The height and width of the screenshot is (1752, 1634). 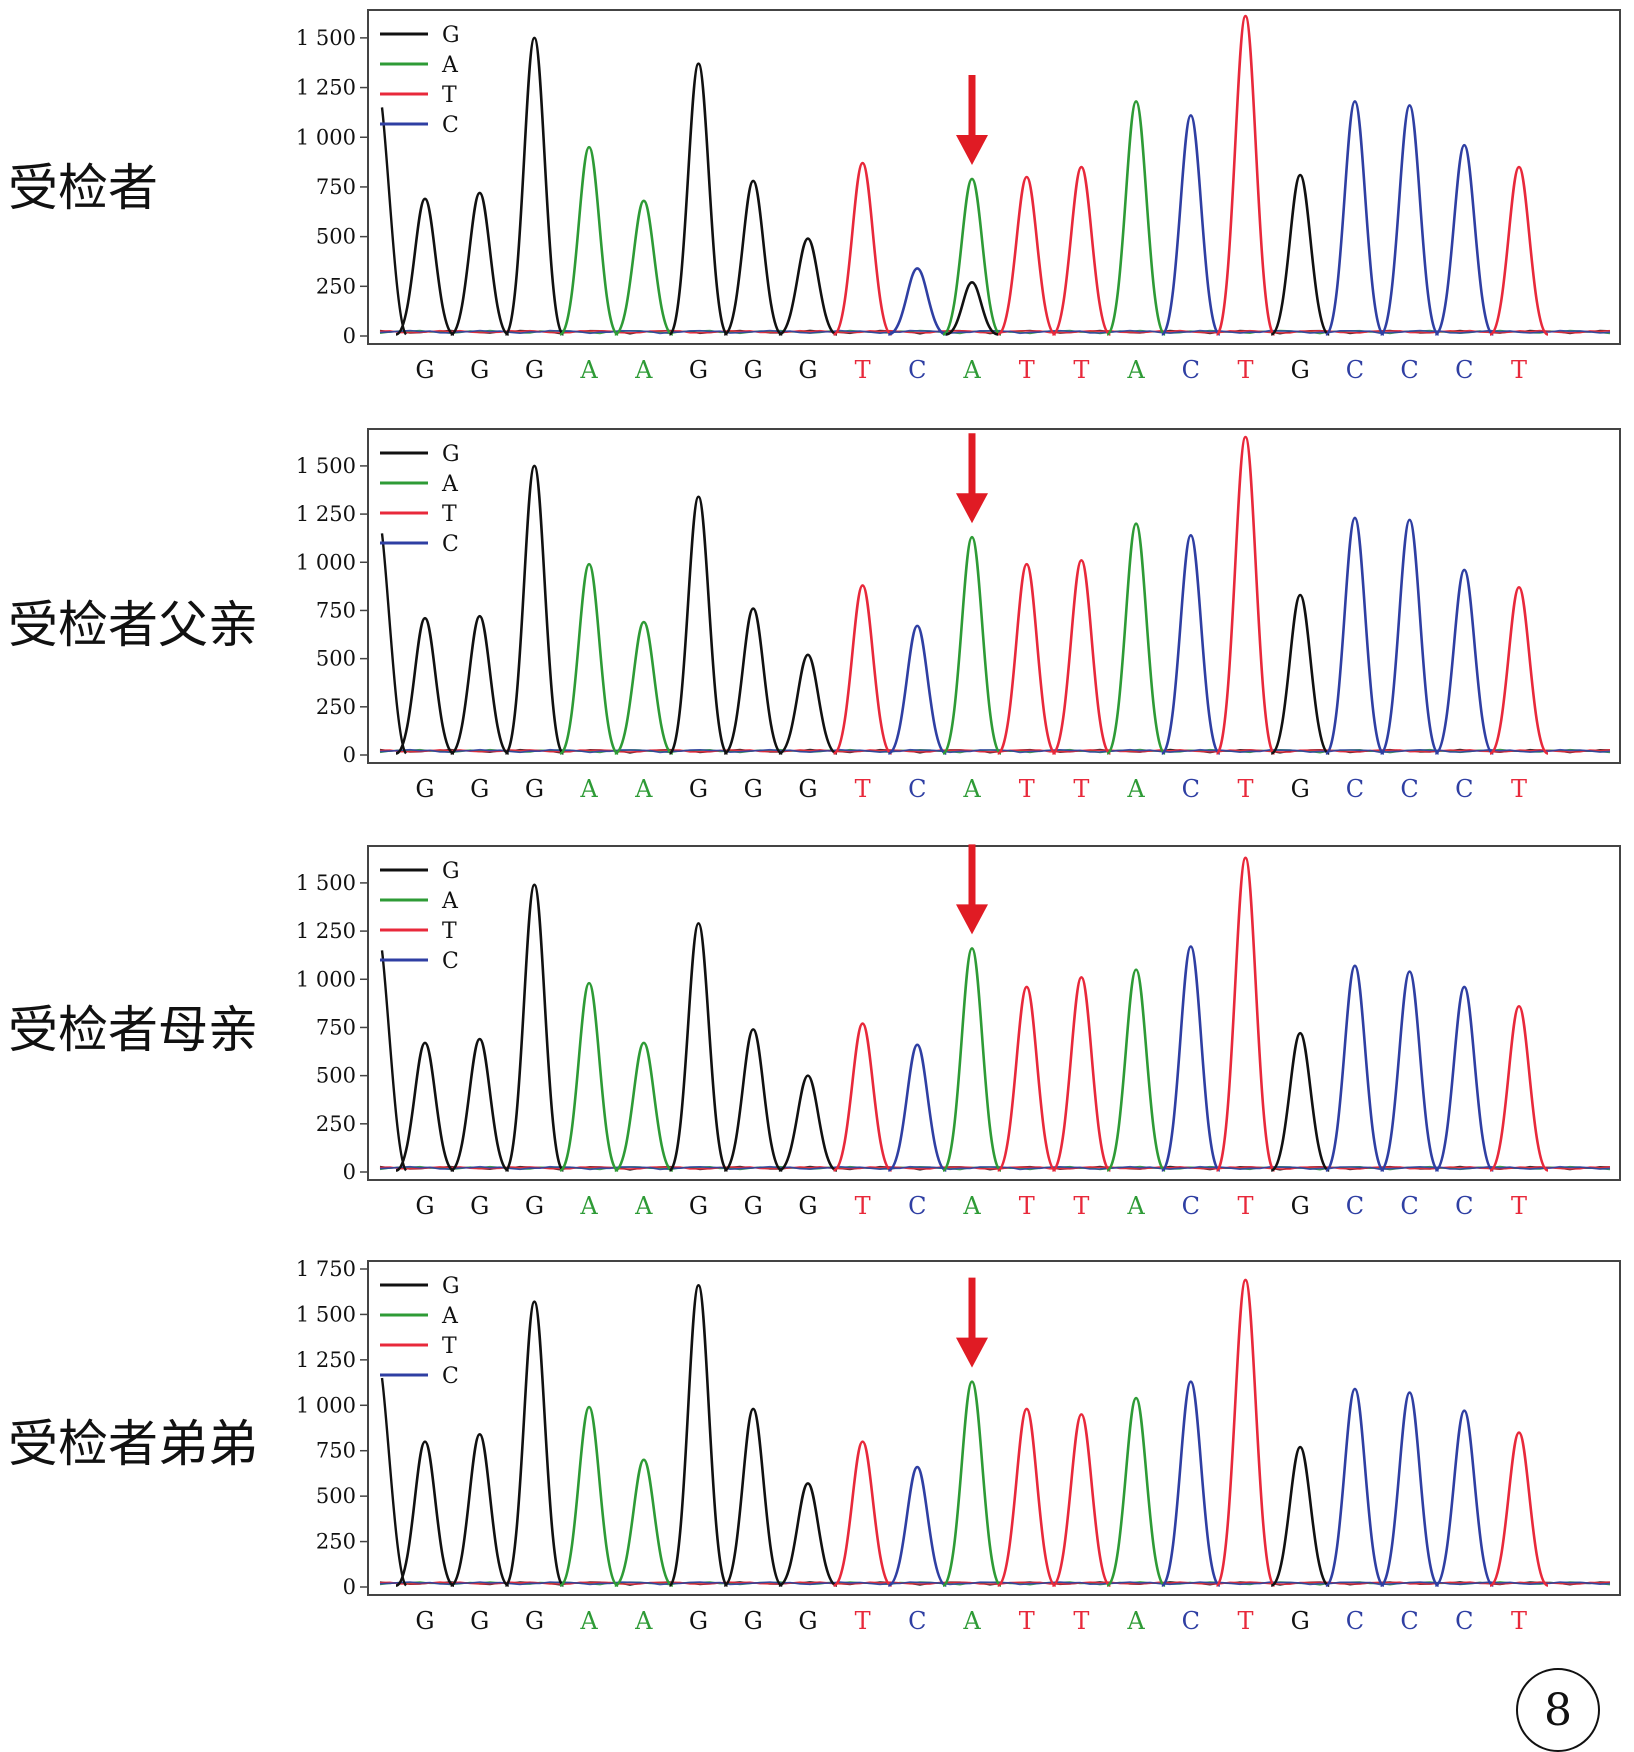 I want to click on legend-label: A, so click(x=450, y=1316).